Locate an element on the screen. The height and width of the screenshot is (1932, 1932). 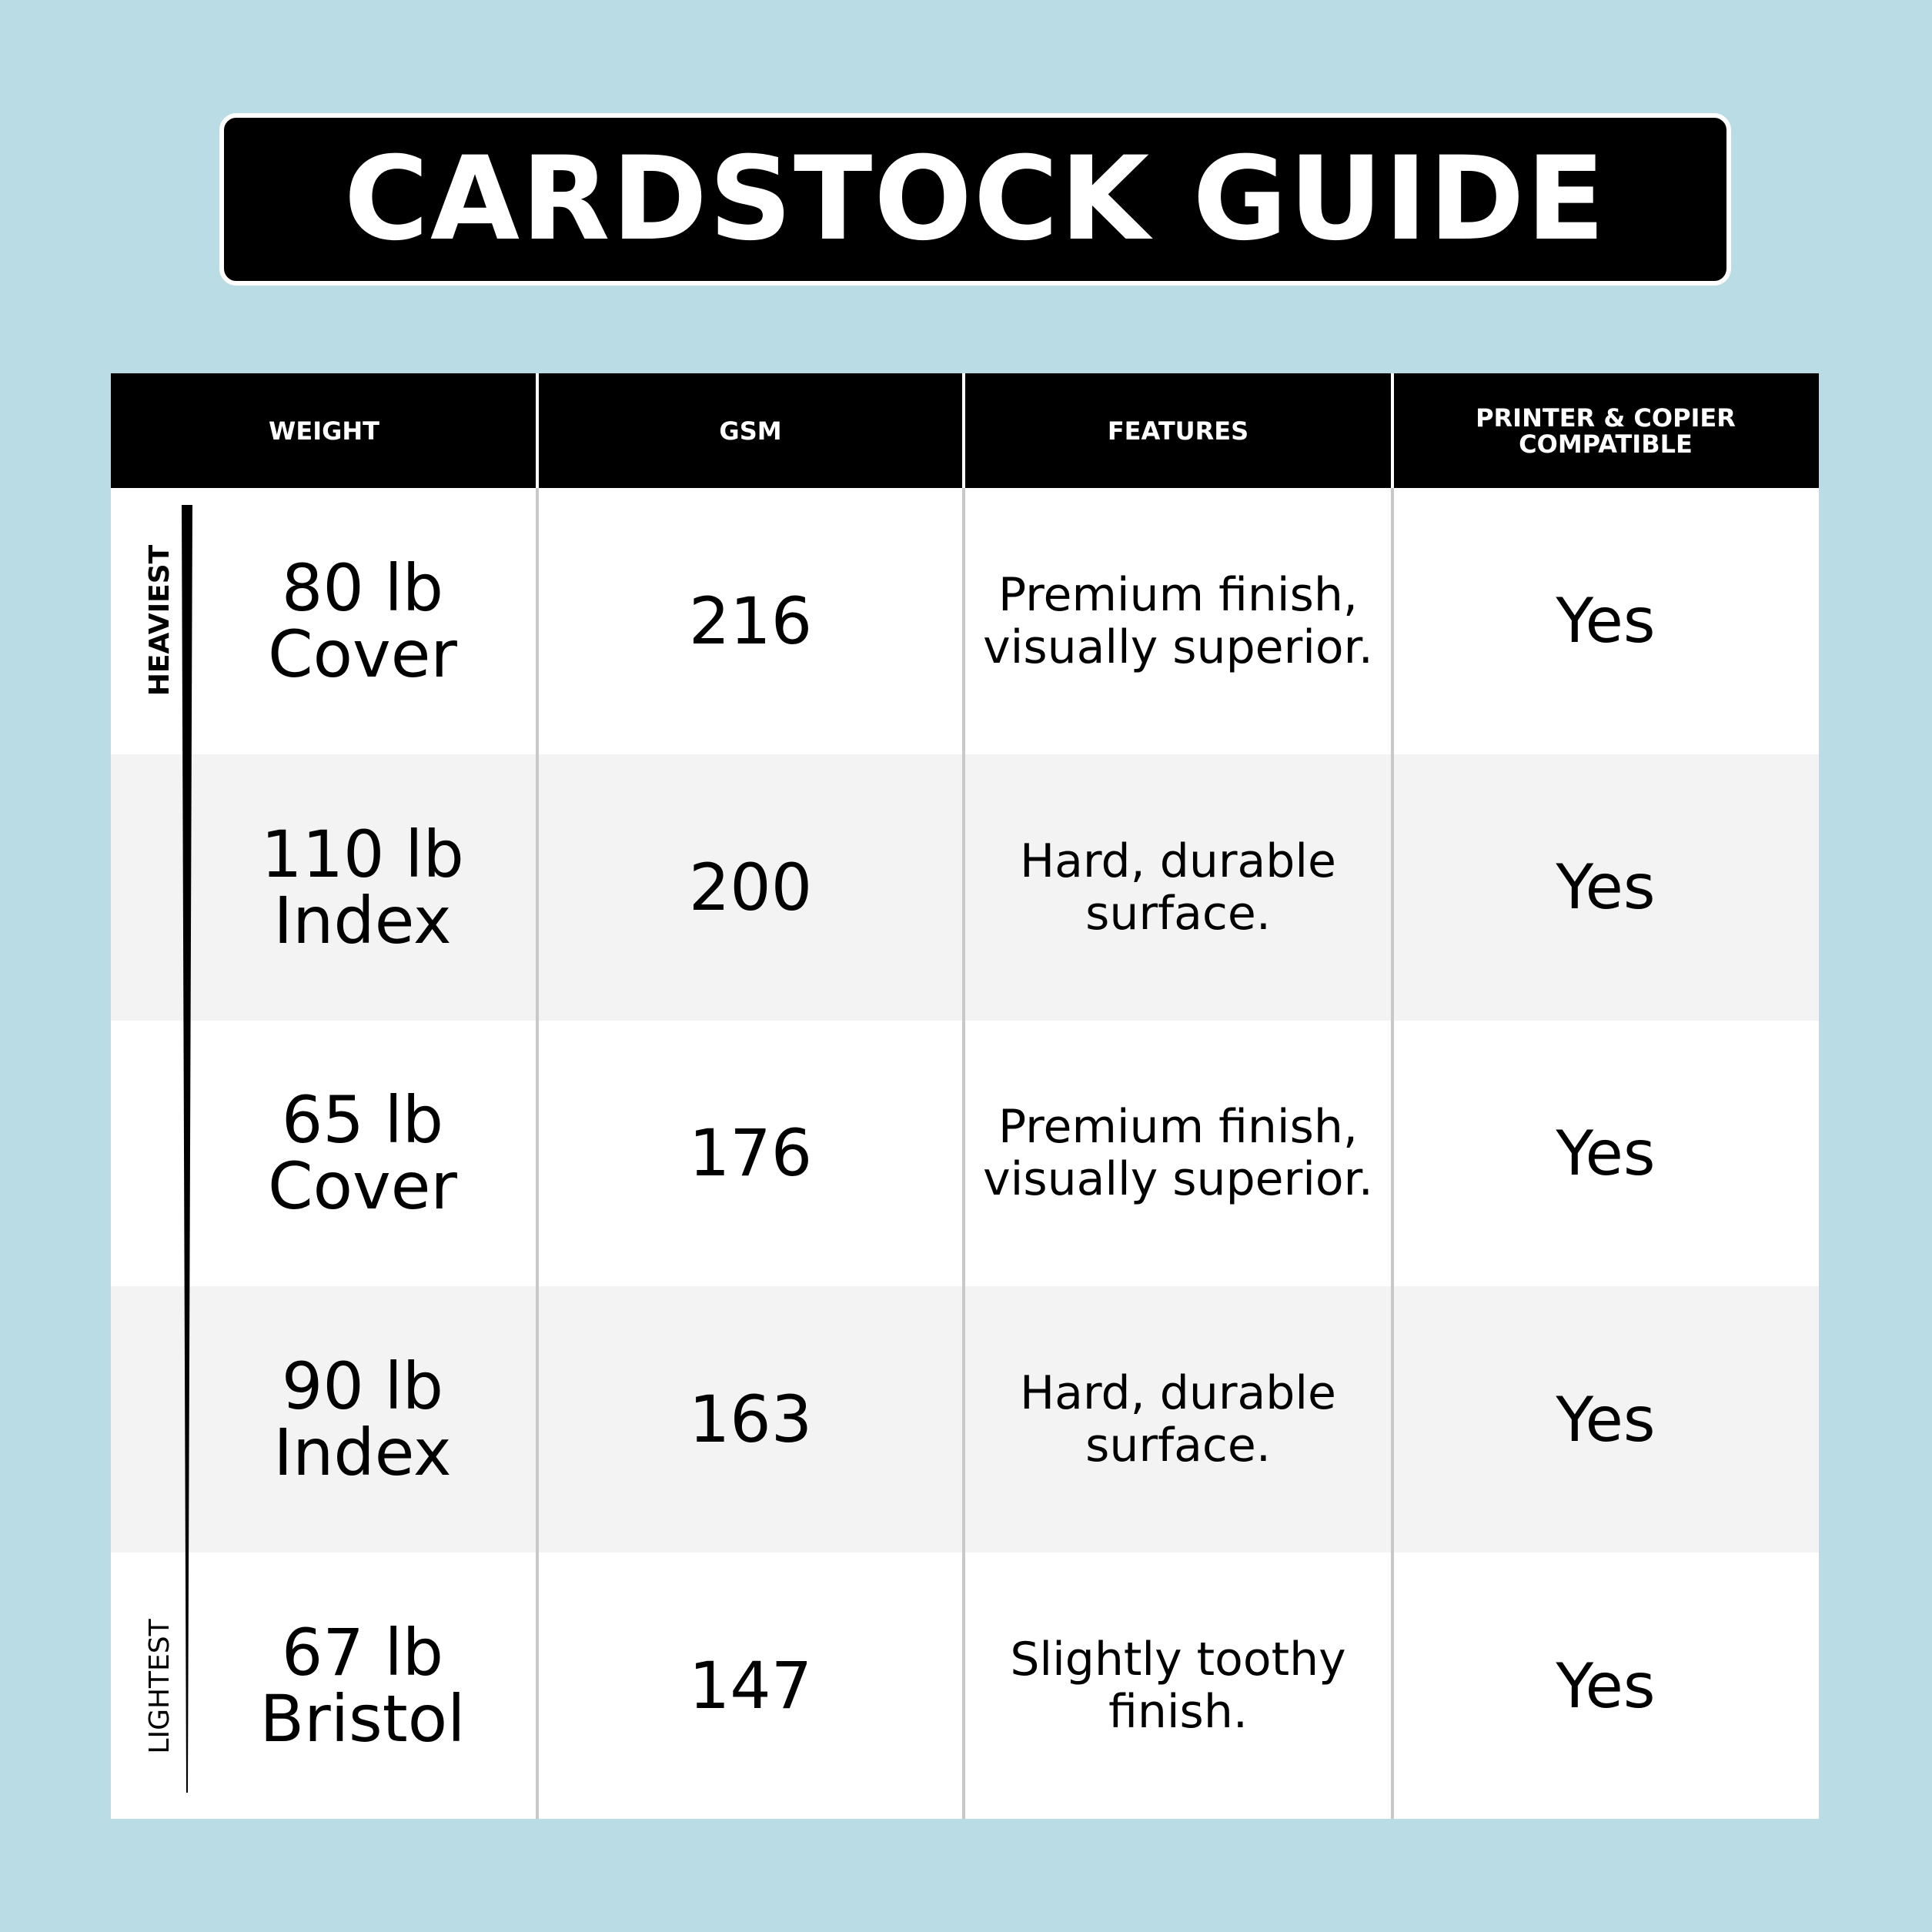
column-header: PRINTER & COPIER COMPATIBLE is located at coordinates (1606, 431).